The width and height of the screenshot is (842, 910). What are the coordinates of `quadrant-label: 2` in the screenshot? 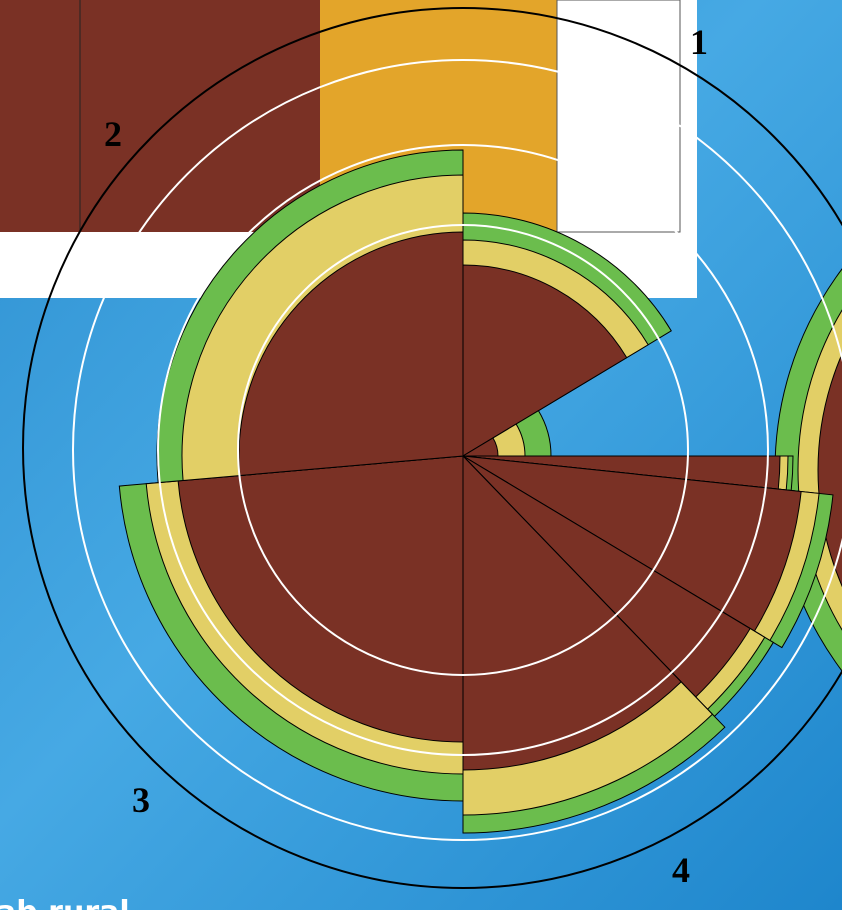 It's located at (113, 134).